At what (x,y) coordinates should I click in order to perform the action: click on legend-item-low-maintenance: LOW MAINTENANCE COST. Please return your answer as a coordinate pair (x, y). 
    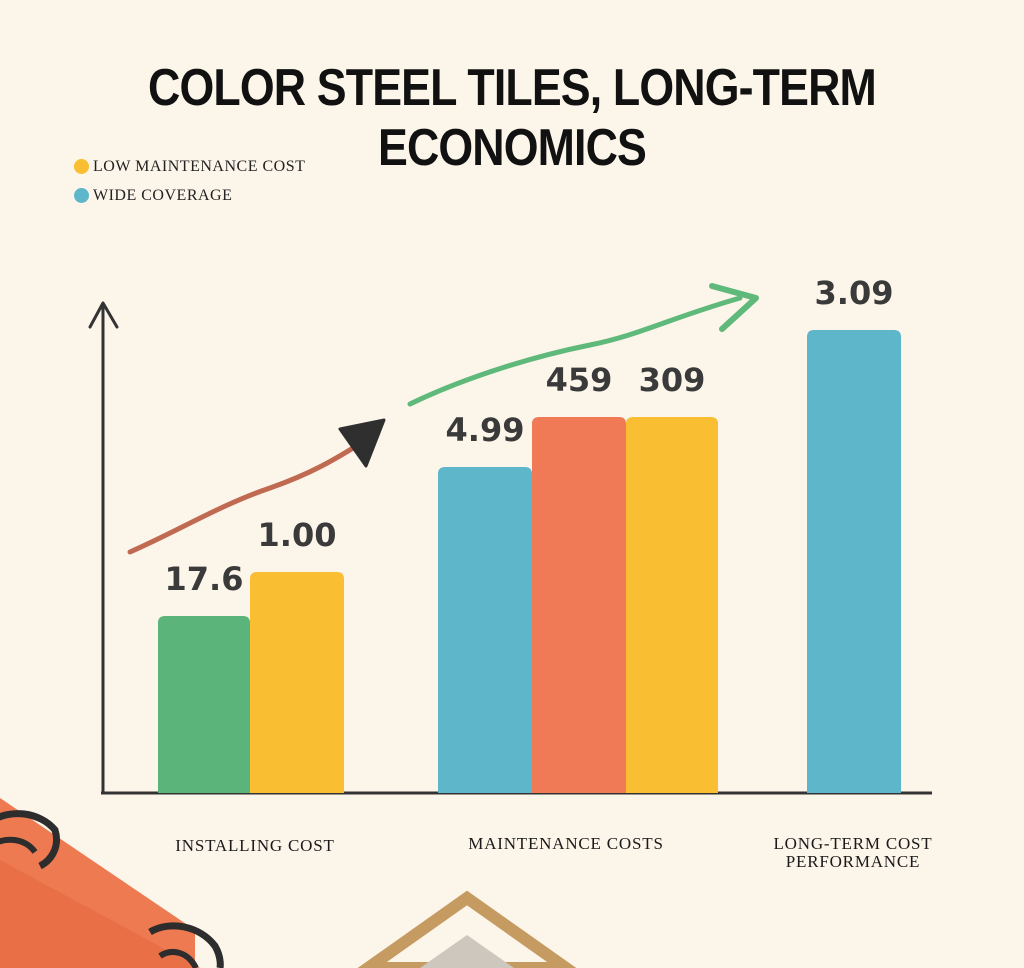
    Looking at the image, I should click on (189, 166).